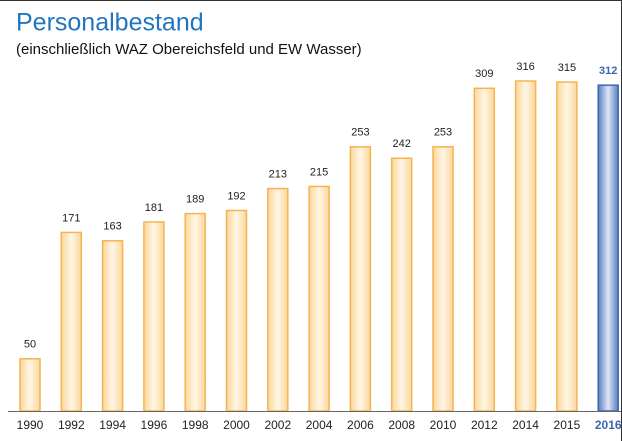 The height and width of the screenshot is (441, 622). Describe the element at coordinates (484, 74) in the screenshot. I see `data-label: 309` at that location.